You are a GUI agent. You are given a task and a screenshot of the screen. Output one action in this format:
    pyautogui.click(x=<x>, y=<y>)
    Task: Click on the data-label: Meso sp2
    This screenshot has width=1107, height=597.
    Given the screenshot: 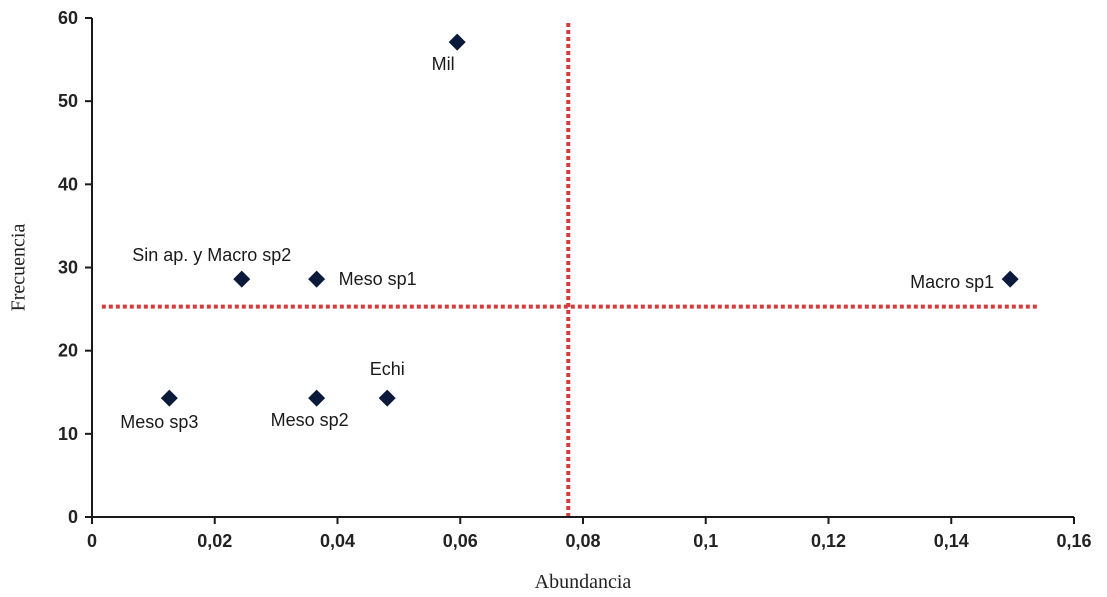 What is the action you would take?
    pyautogui.click(x=310, y=420)
    